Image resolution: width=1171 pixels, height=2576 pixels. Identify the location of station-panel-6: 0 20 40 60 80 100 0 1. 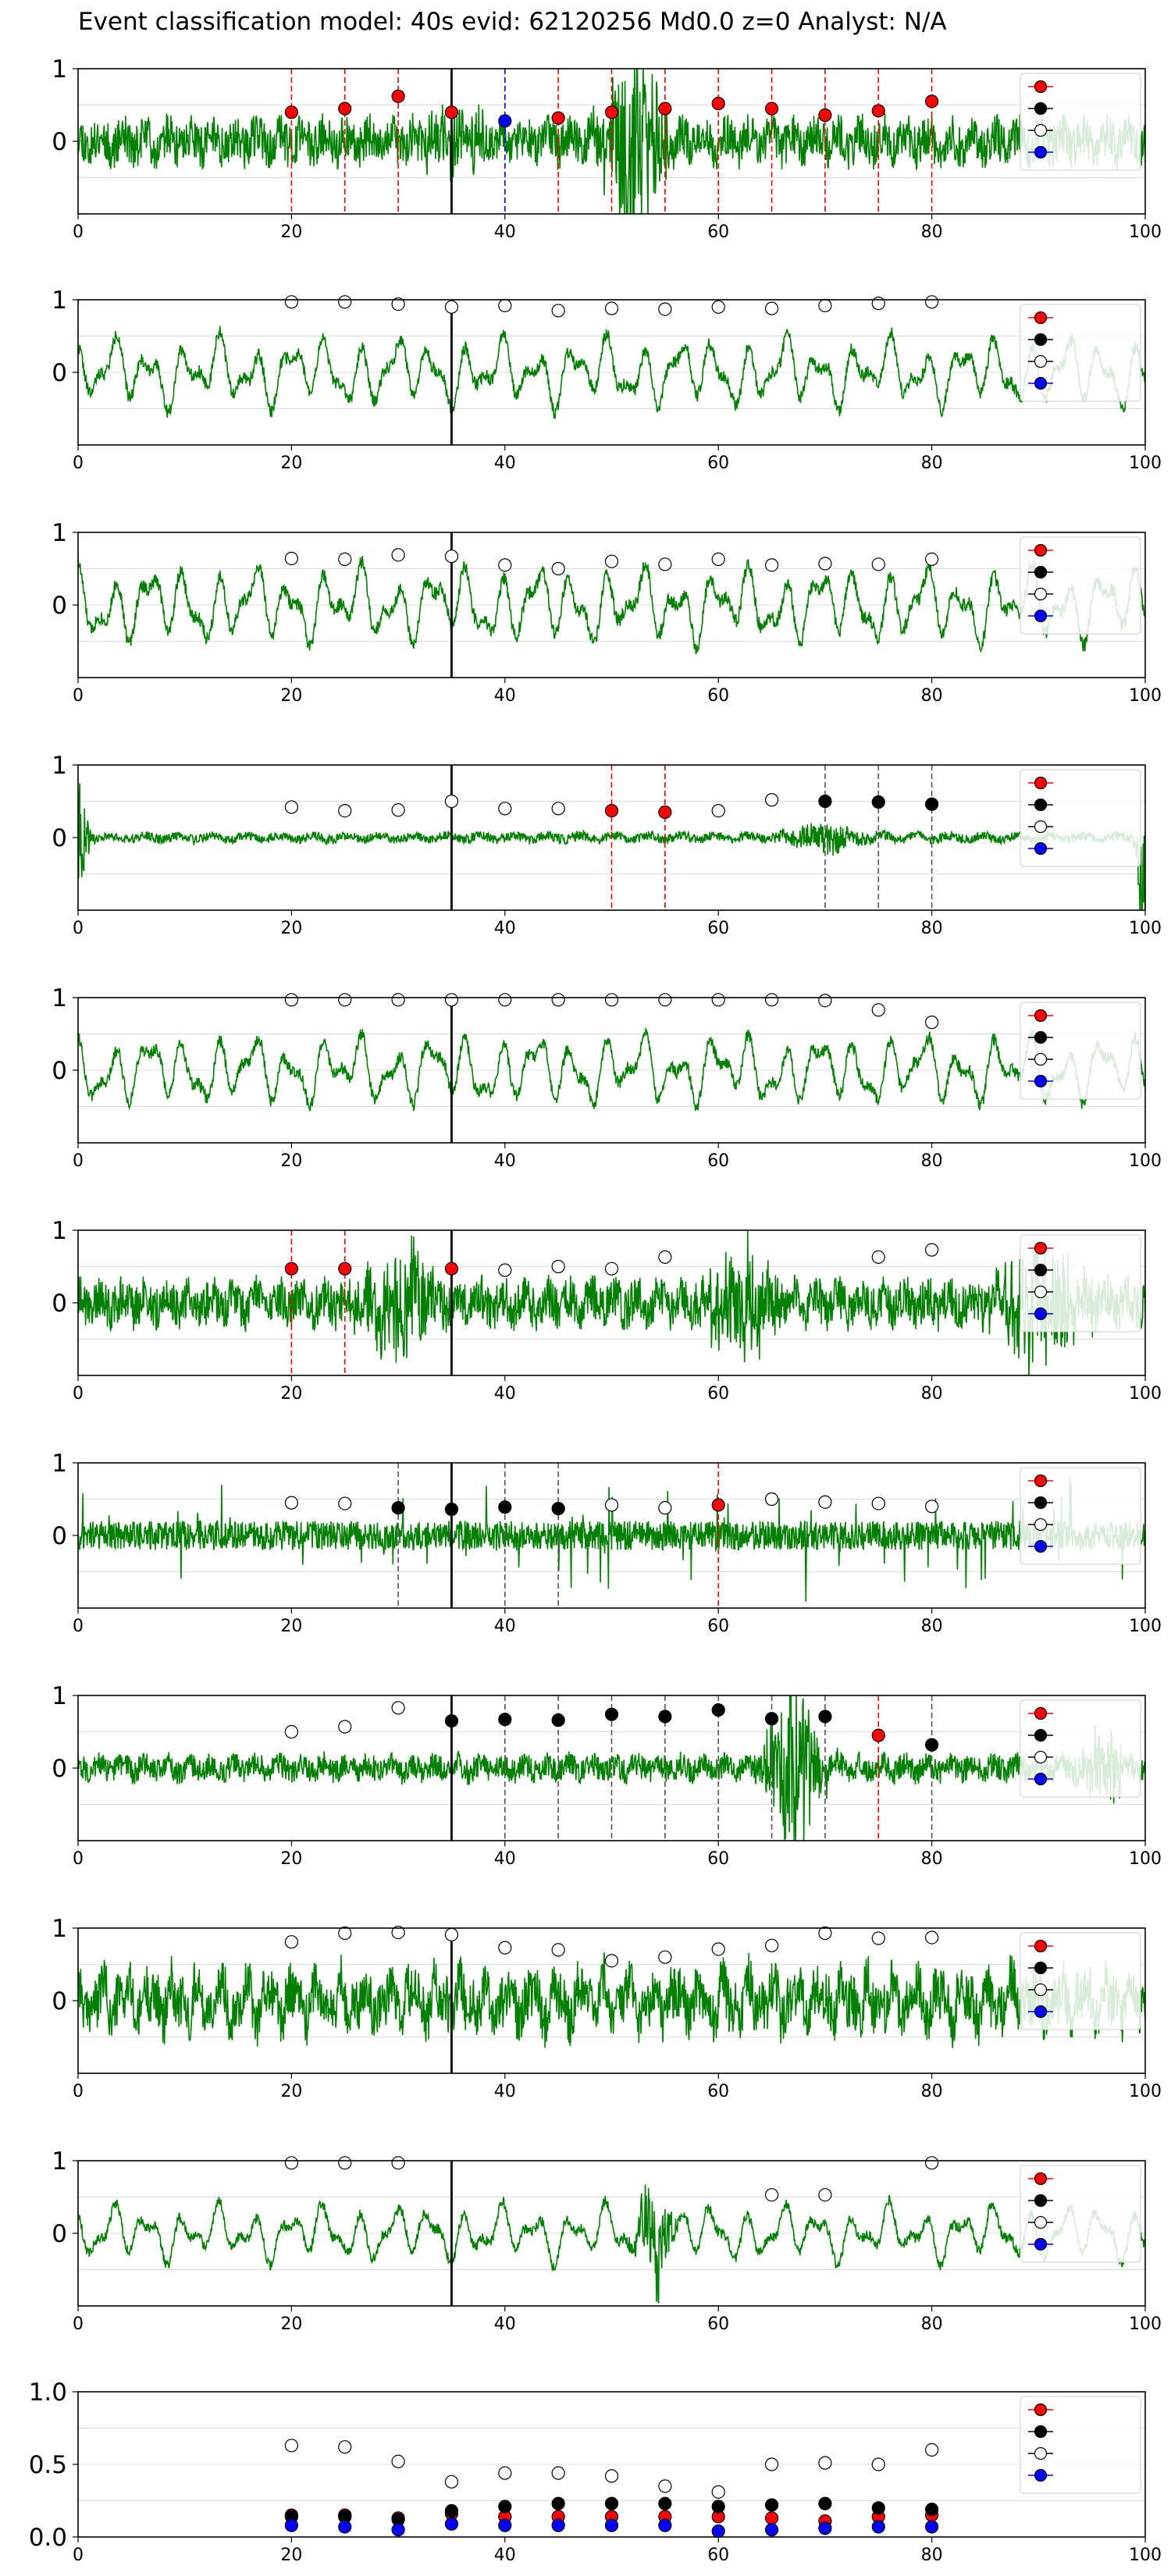
(607, 1310).